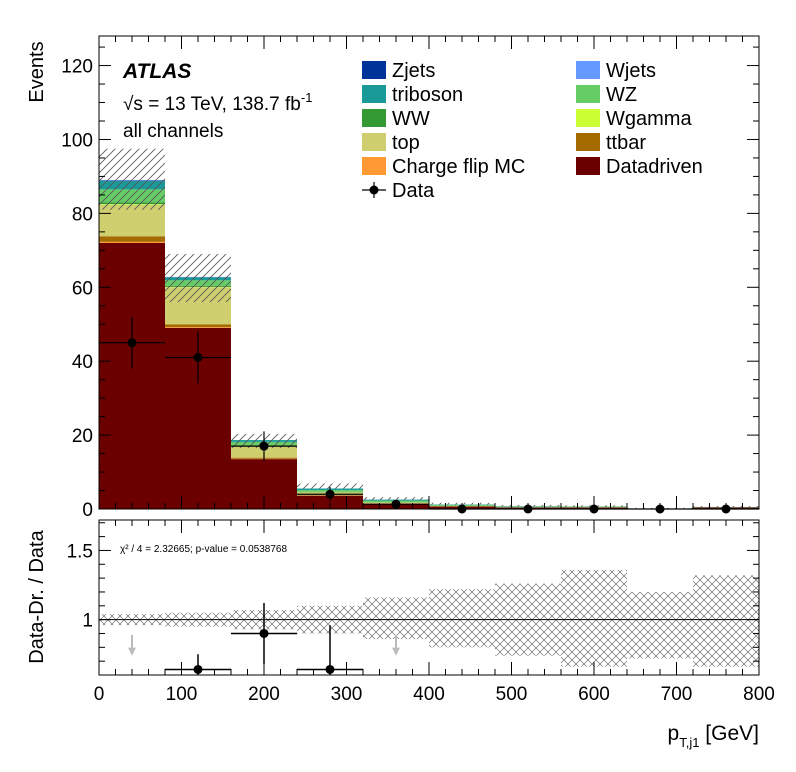 Image resolution: width=796 pixels, height=772 pixels. I want to click on legend-swatch-data, so click(374, 190).